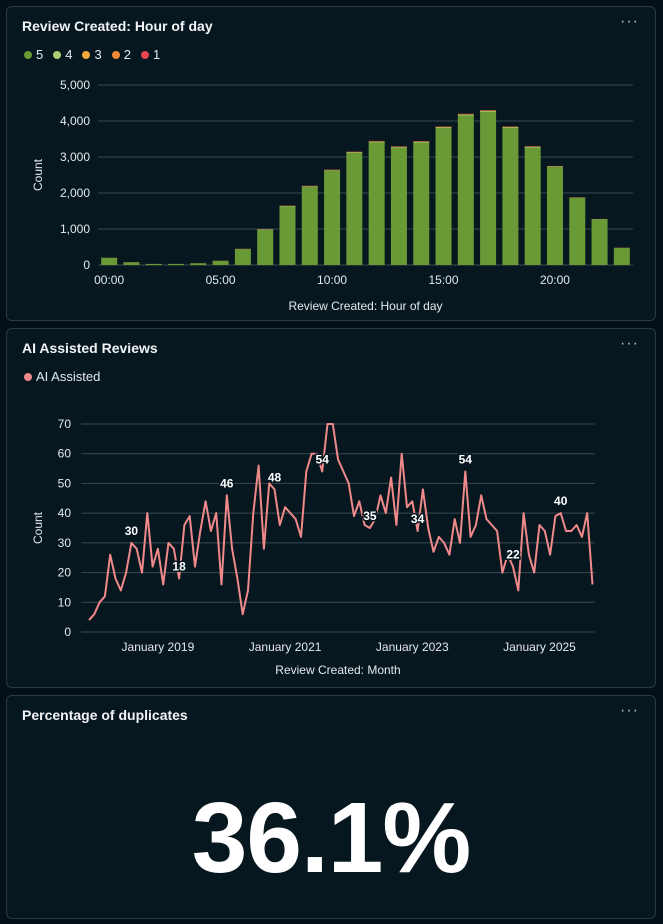 The height and width of the screenshot is (924, 663). Describe the element at coordinates (121, 54) in the screenshot. I see `legend-item: 2` at that location.